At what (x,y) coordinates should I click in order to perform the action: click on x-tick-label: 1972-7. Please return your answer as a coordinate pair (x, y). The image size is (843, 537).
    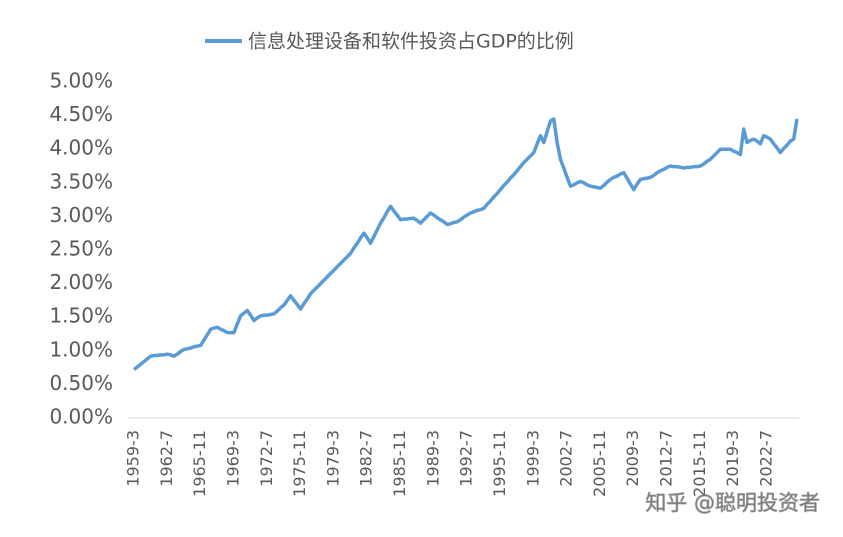
    Looking at the image, I should click on (266, 458).